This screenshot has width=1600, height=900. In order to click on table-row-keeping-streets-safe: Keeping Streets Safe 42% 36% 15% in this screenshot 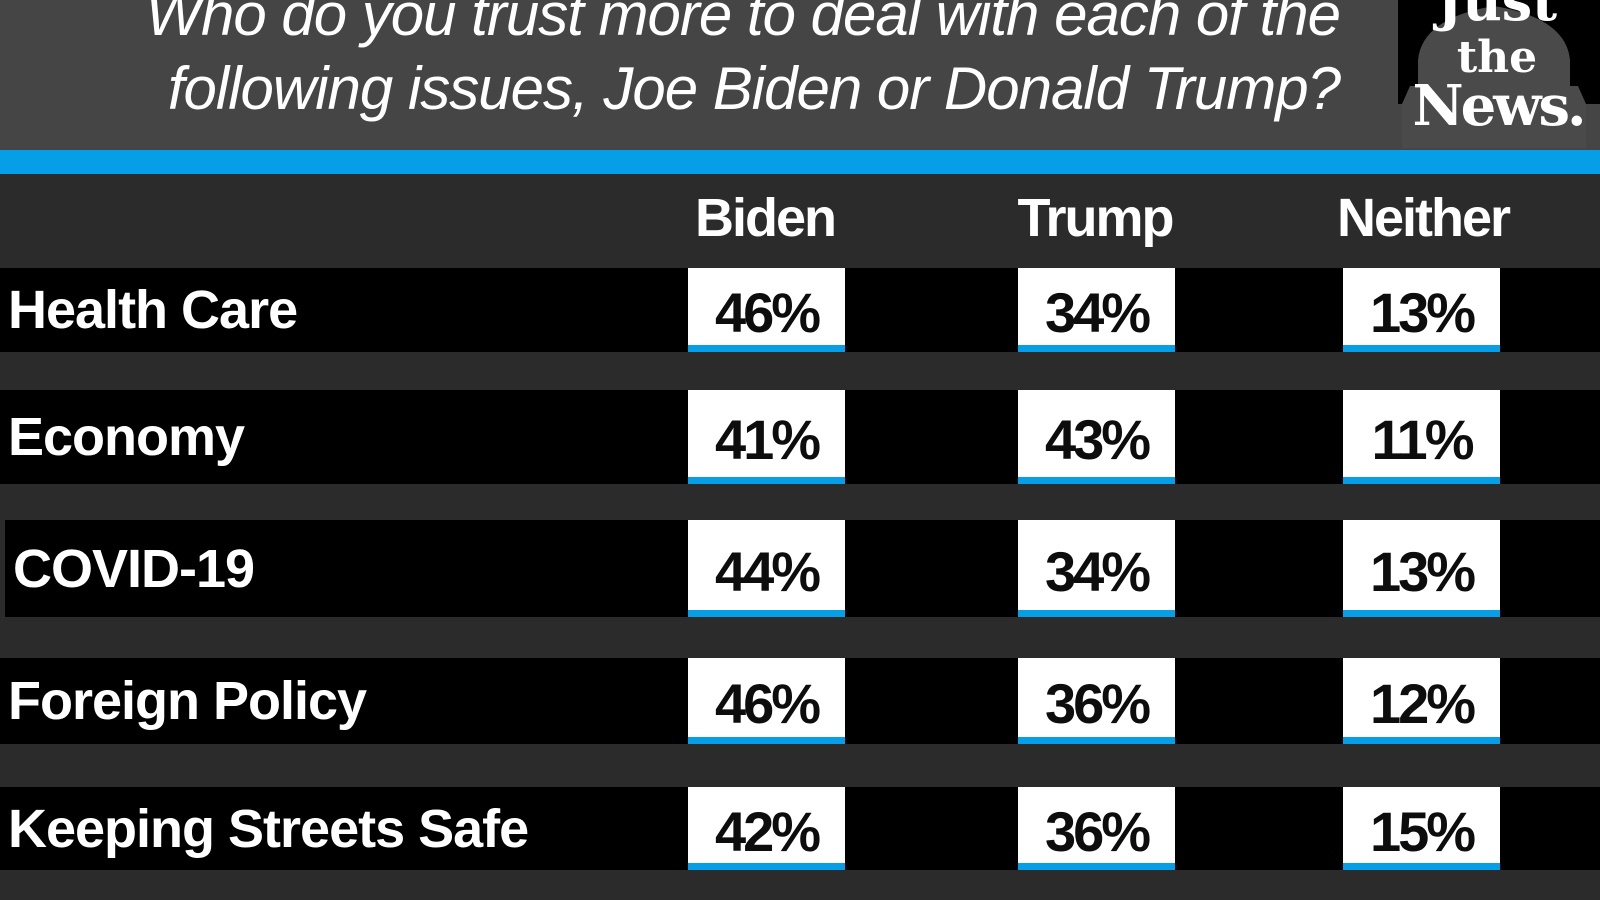, I will do `click(800, 828)`.